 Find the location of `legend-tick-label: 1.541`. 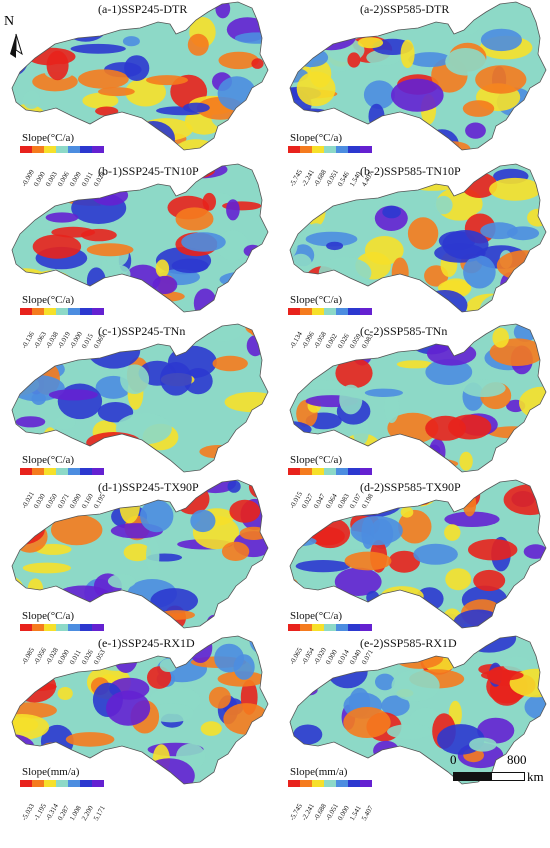

legend-tick-label: 1.541 is located at coordinates (355, 813).